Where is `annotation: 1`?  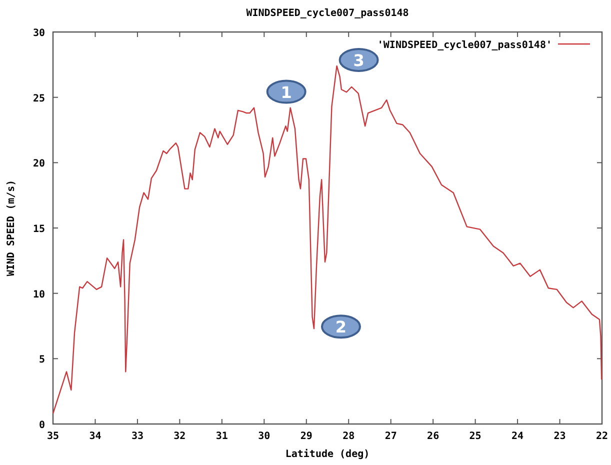
annotation: 1 is located at coordinates (286, 92).